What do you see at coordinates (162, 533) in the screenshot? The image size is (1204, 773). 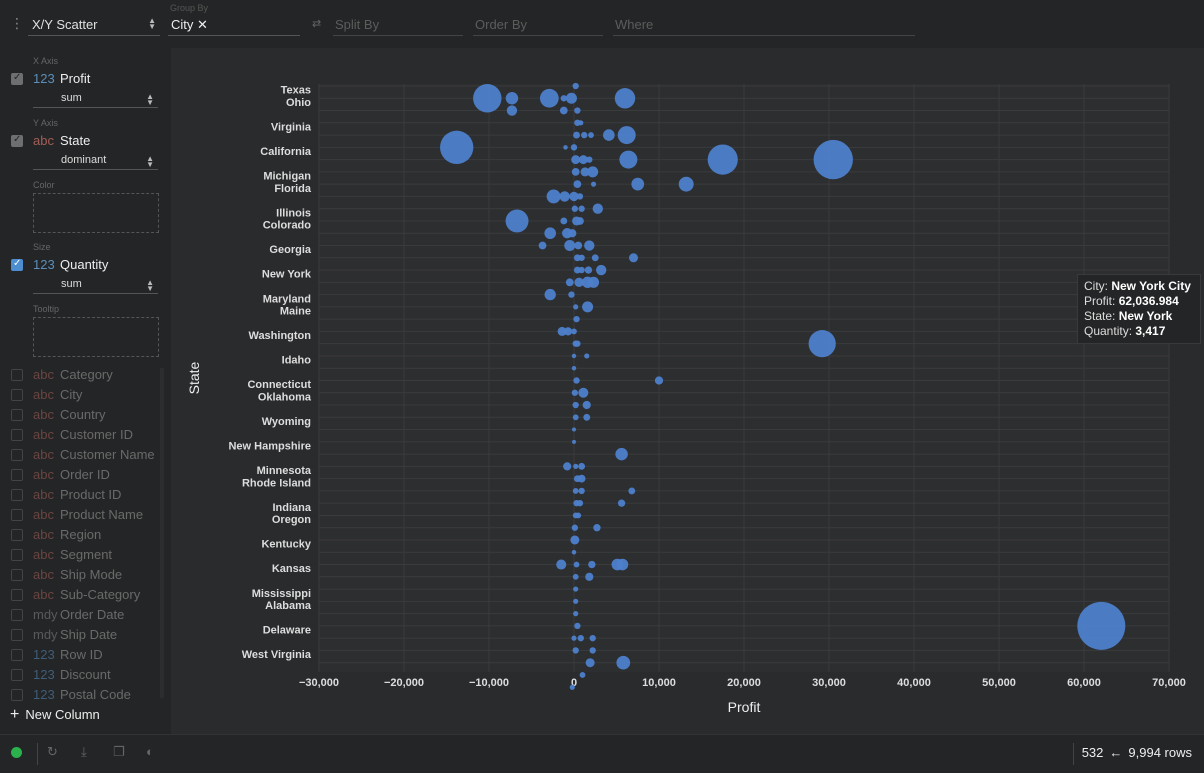 I see `sidebar-scrollbar` at bounding box center [162, 533].